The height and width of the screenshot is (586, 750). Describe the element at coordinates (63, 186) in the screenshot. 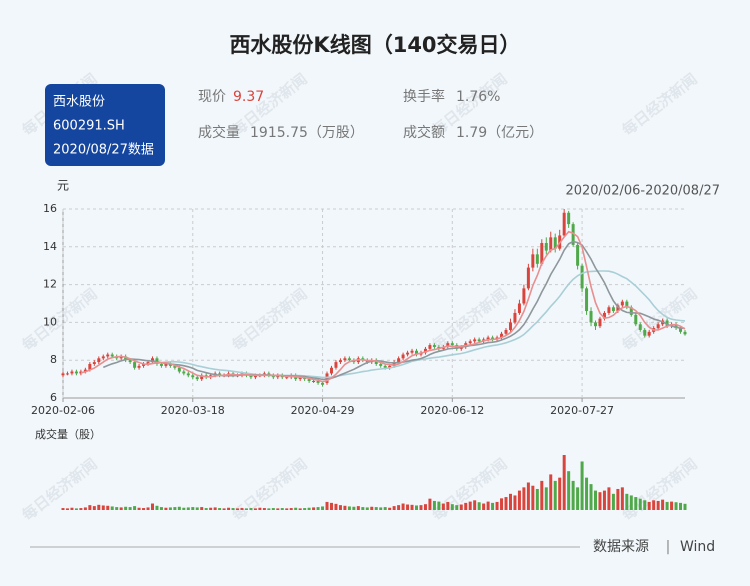

I see `y-axis-label: 元` at that location.